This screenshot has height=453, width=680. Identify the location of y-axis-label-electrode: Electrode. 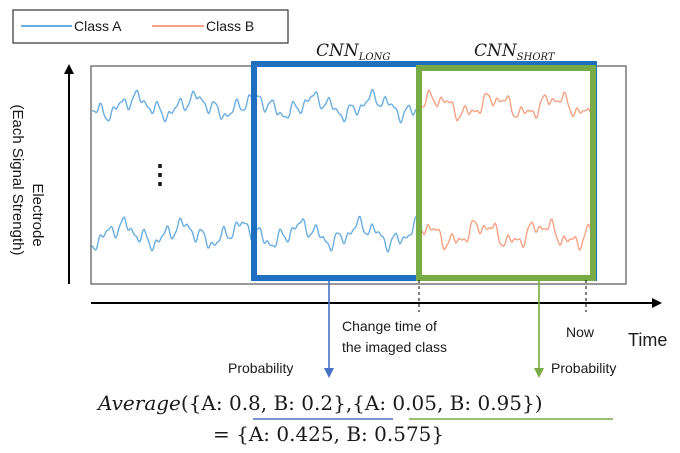
(37, 214).